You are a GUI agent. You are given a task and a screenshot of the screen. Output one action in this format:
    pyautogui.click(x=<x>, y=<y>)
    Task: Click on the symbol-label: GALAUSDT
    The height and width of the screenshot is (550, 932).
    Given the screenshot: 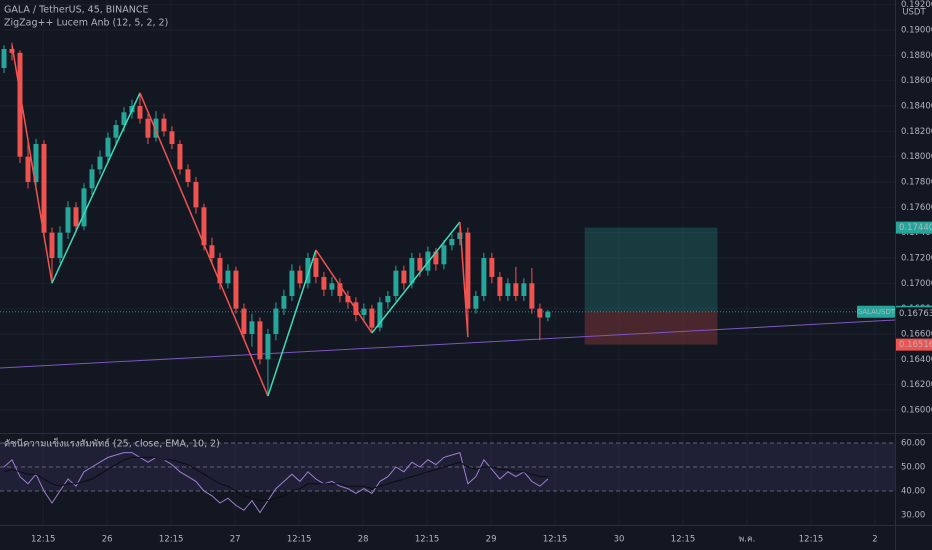 What is the action you would take?
    pyautogui.click(x=876, y=312)
    